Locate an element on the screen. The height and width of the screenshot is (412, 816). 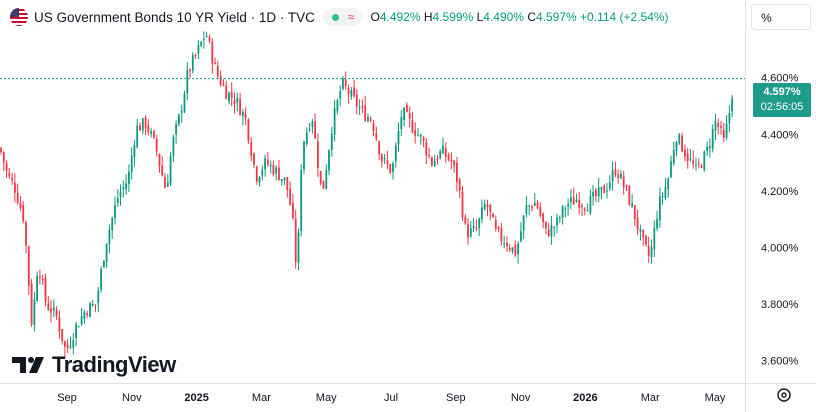
open-value: 4.492% is located at coordinates (400, 17).